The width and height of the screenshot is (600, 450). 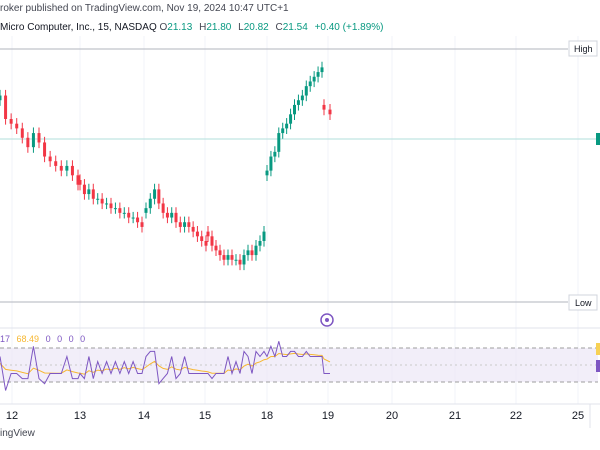 What do you see at coordinates (163, 27) in the screenshot?
I see `open-label: O` at bounding box center [163, 27].